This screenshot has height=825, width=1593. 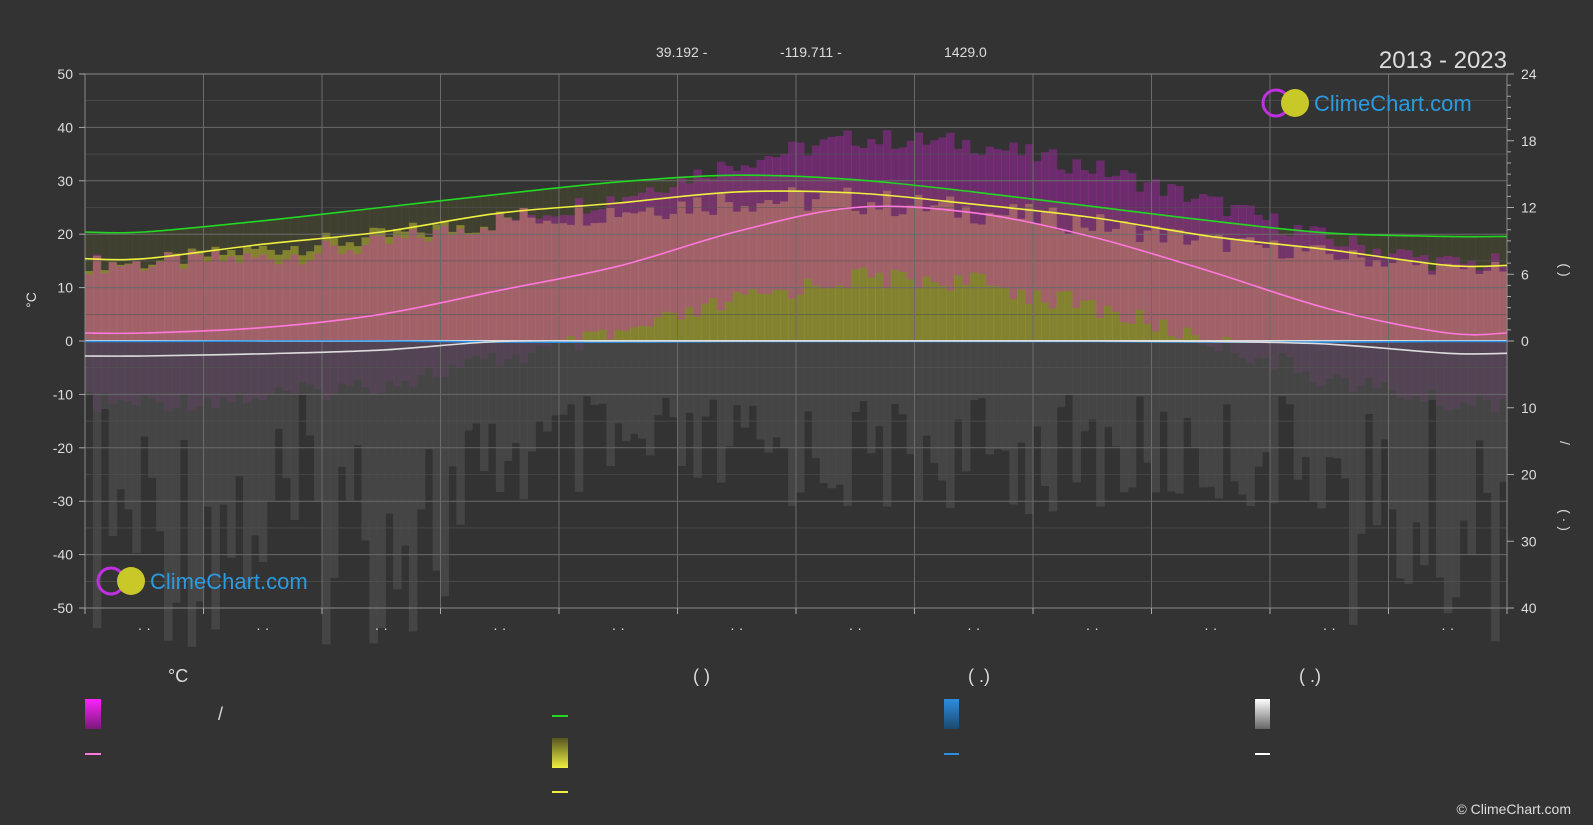 I want to click on left-tick-label: 20, so click(x=65, y=234).